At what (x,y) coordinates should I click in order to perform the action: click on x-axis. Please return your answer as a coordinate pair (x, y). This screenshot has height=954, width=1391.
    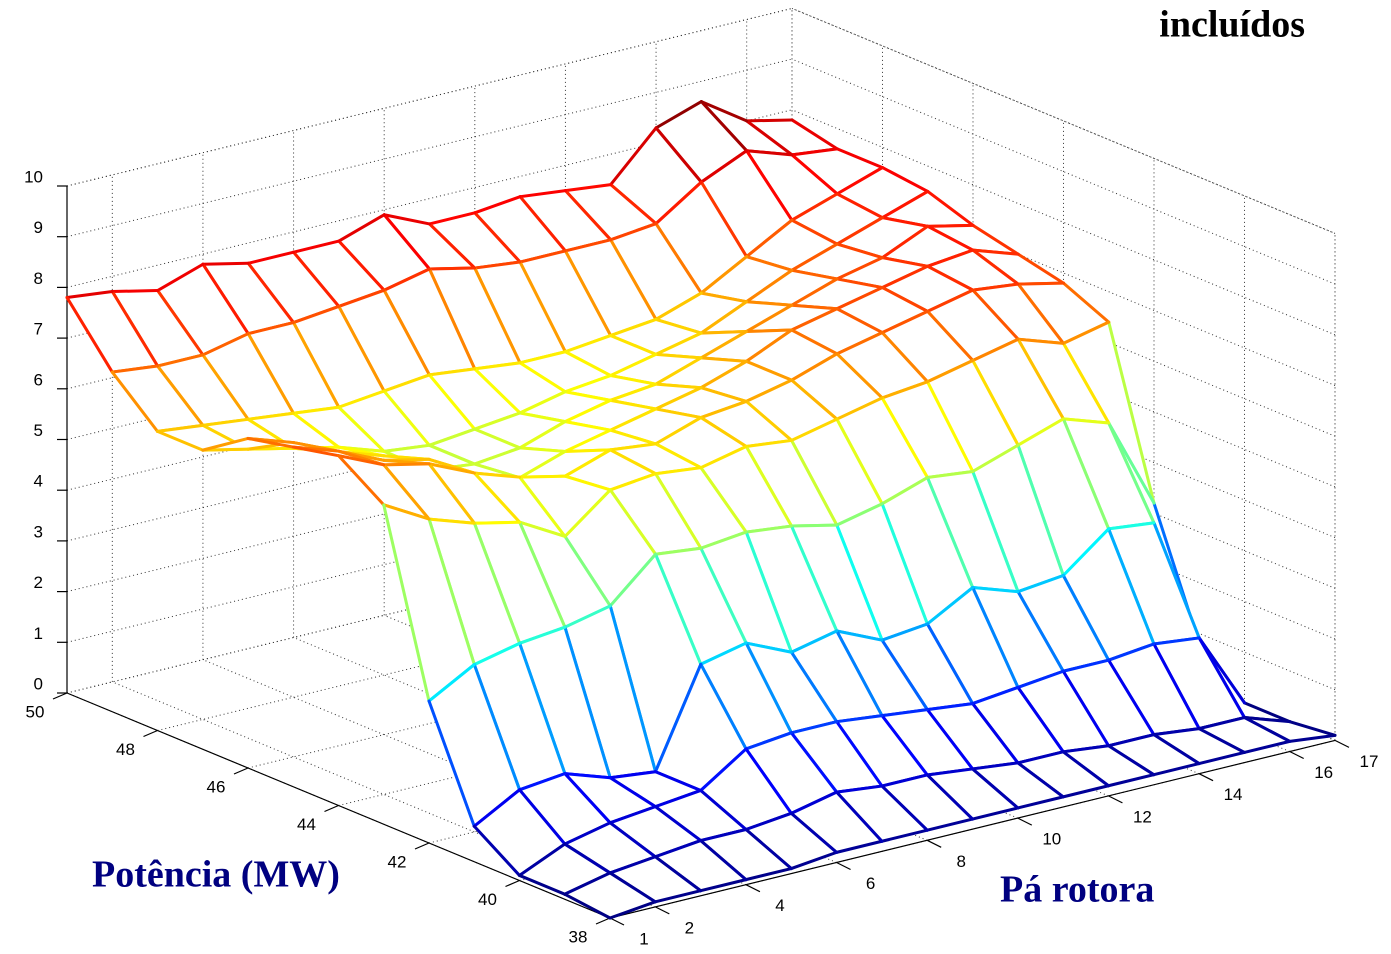
    Looking at the image, I should click on (972, 829).